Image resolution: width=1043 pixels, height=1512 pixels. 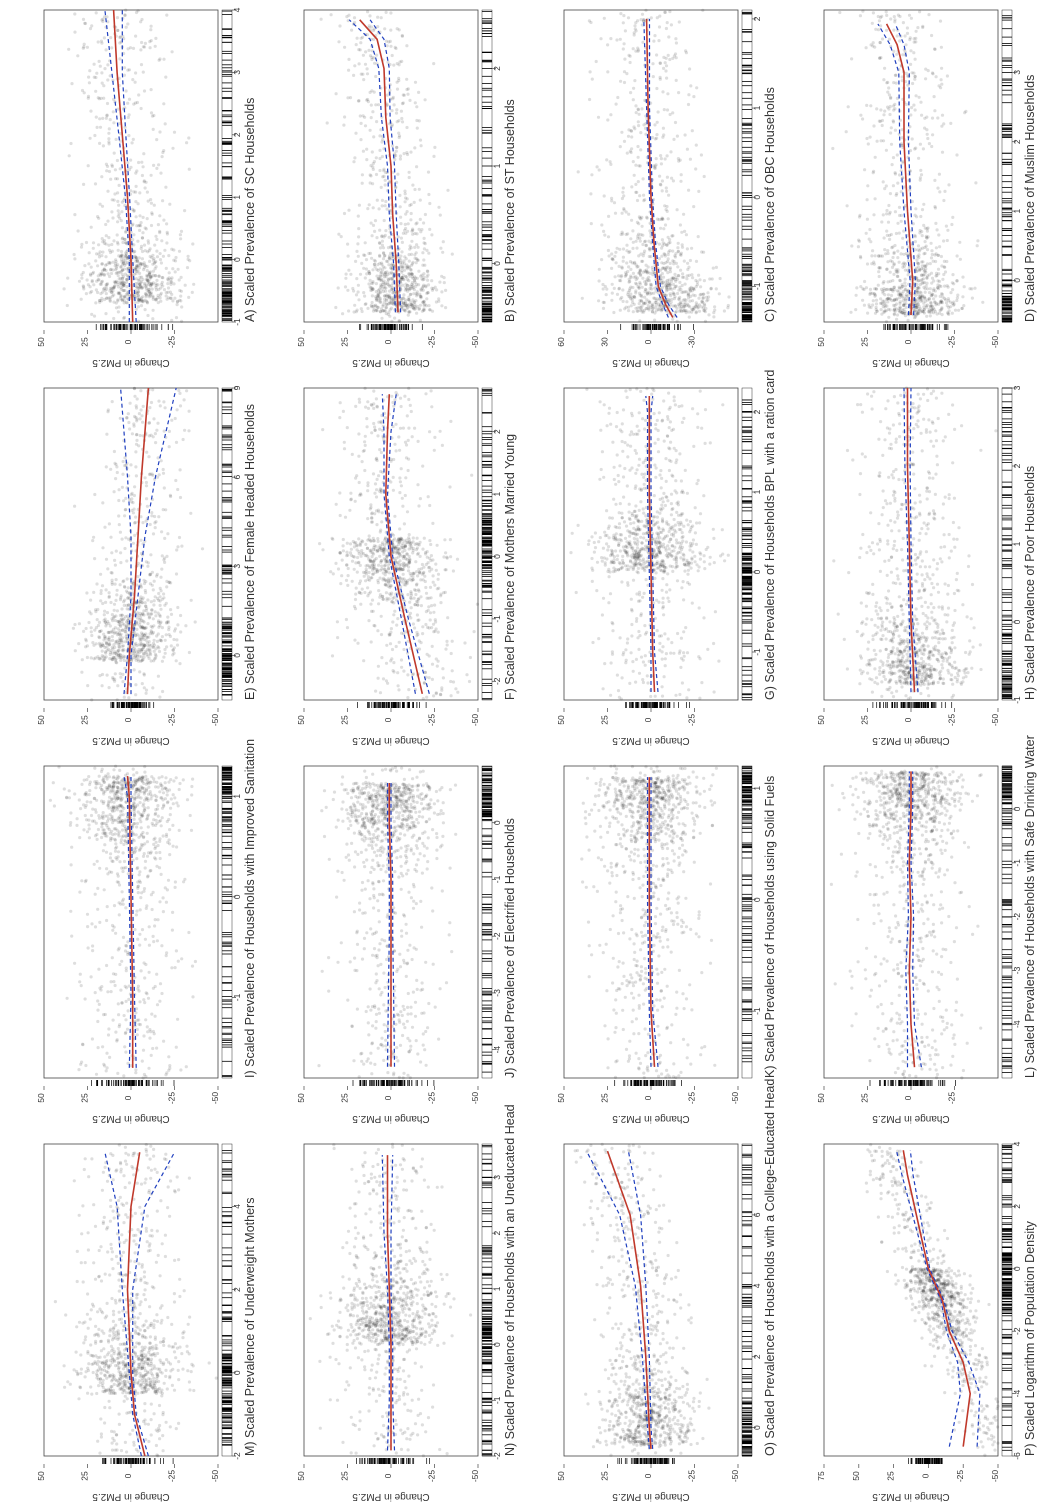 I want to click on x-tick-label: 1, so click(x=497, y=165).